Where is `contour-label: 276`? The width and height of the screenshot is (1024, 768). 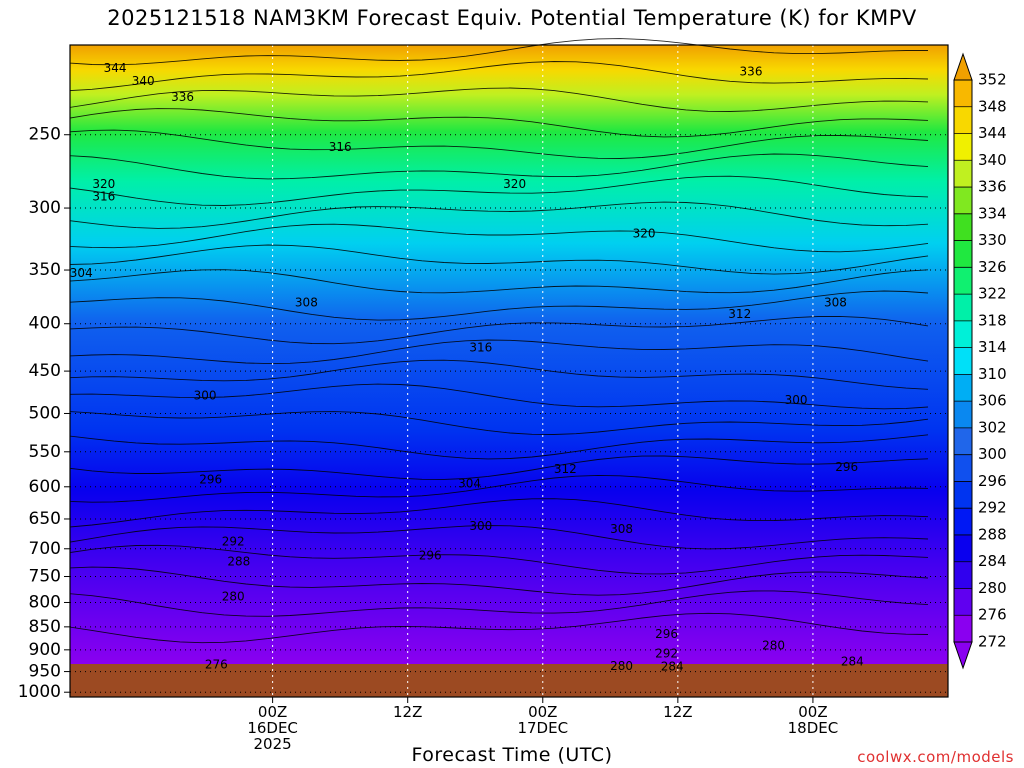 contour-label: 276 is located at coordinates (216, 665).